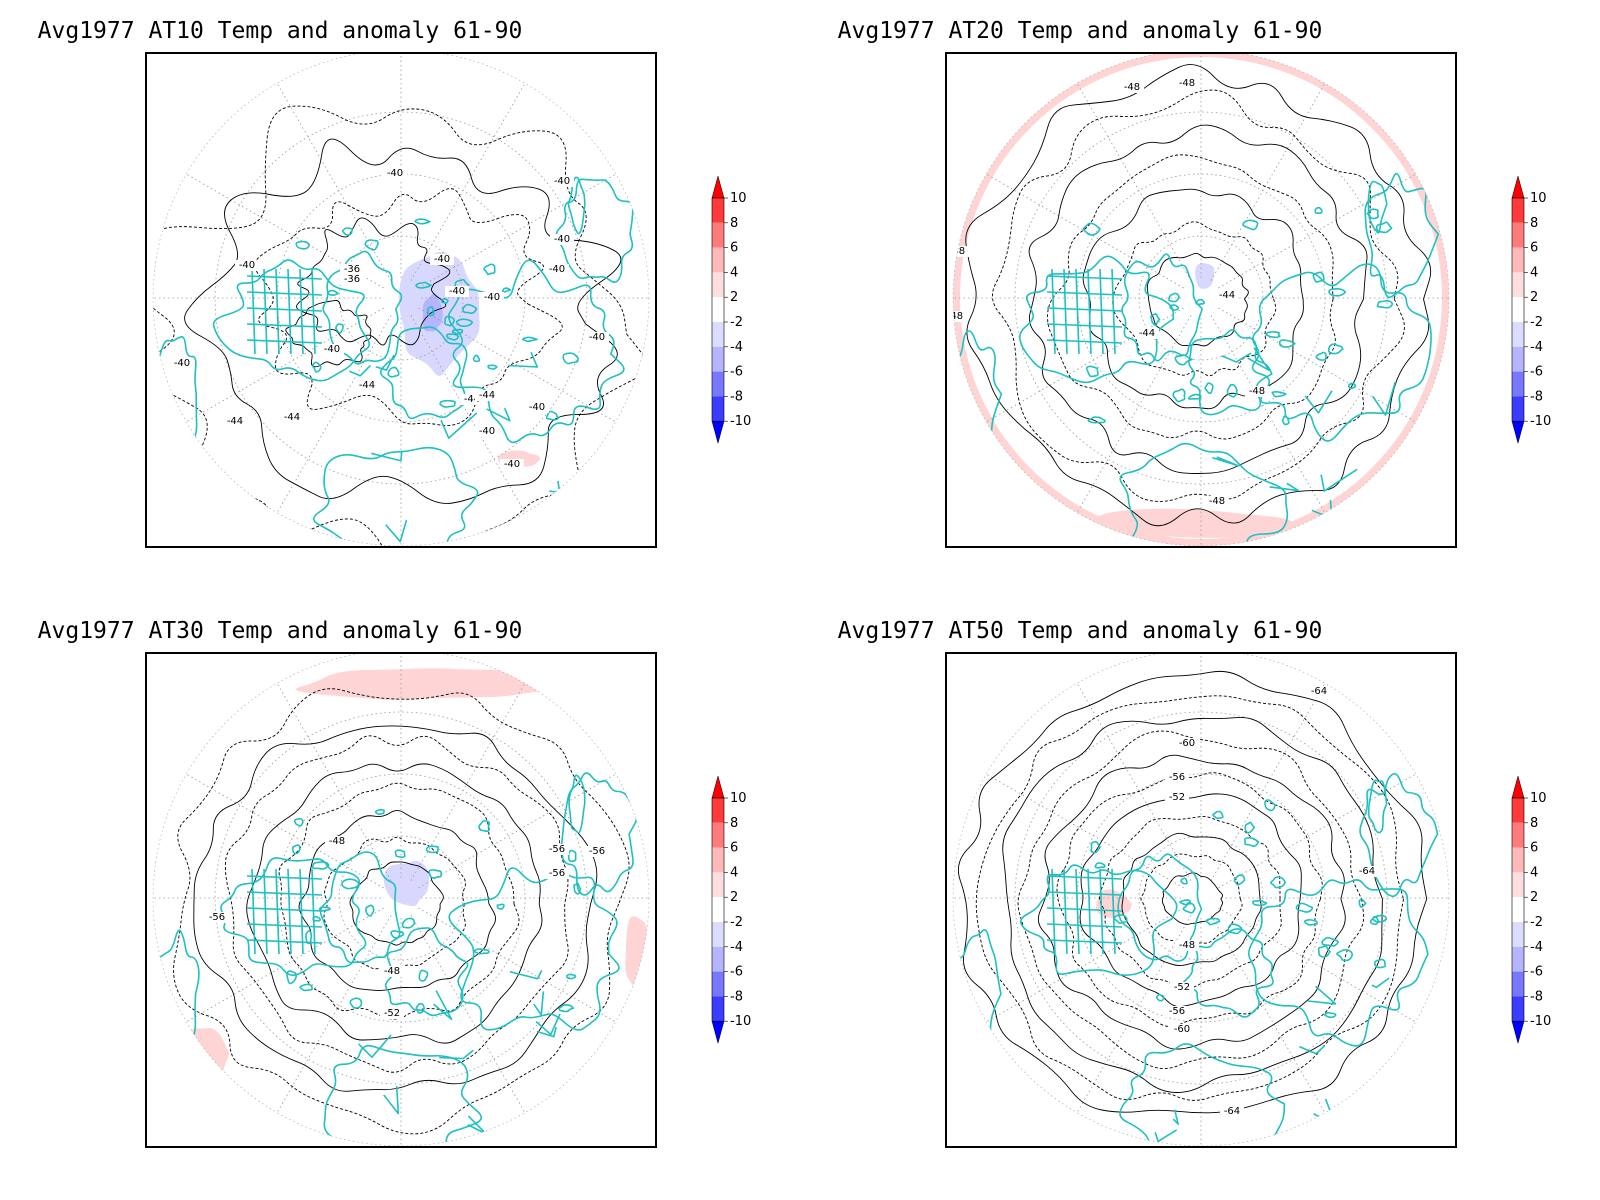 This screenshot has height=1200, width=1600. I want to click on colorbar-tick-label: -4, so click(1536, 947).